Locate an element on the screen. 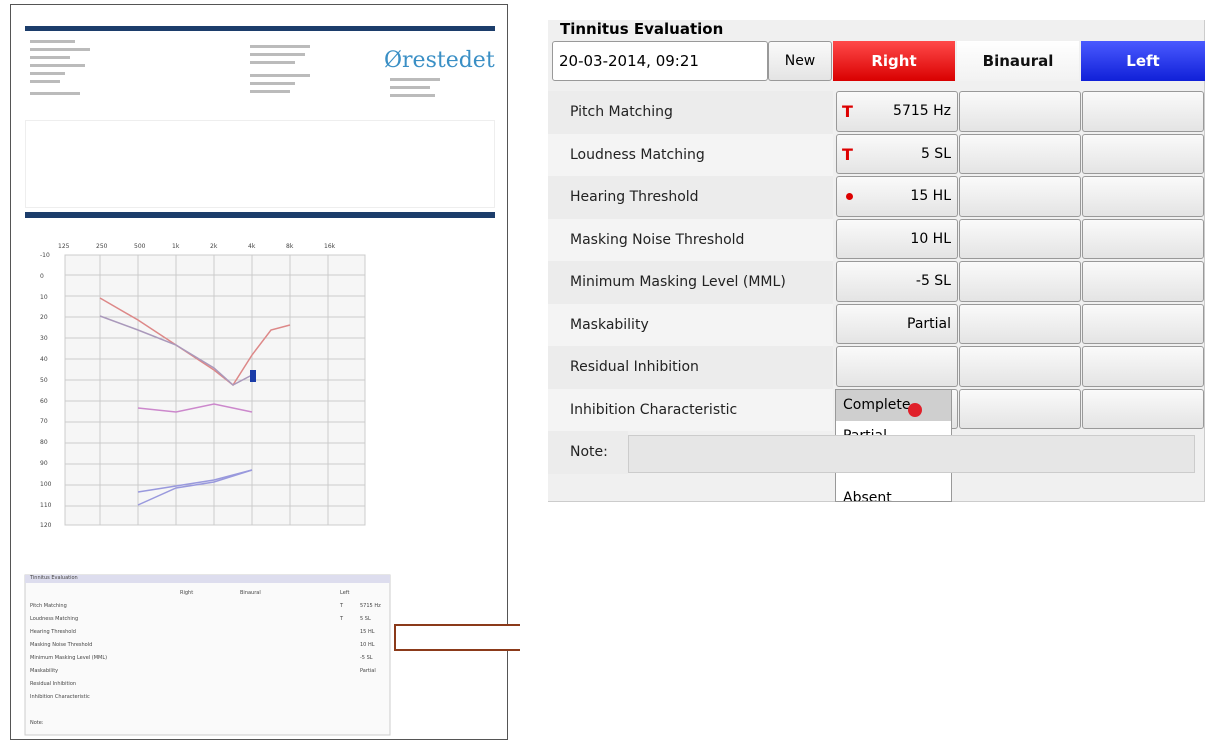 Image resolution: width=1209 pixels, height=745 pixels. row-label: Loudness Matching is located at coordinates (690, 154).